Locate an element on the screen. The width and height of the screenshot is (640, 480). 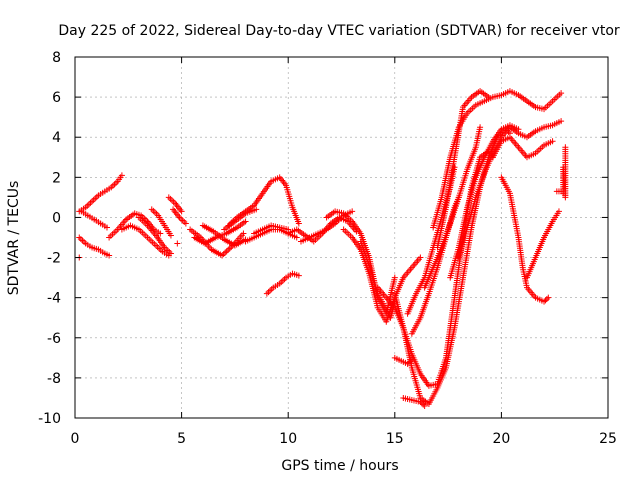
x-tick-label: 10 is located at coordinates (288, 439).